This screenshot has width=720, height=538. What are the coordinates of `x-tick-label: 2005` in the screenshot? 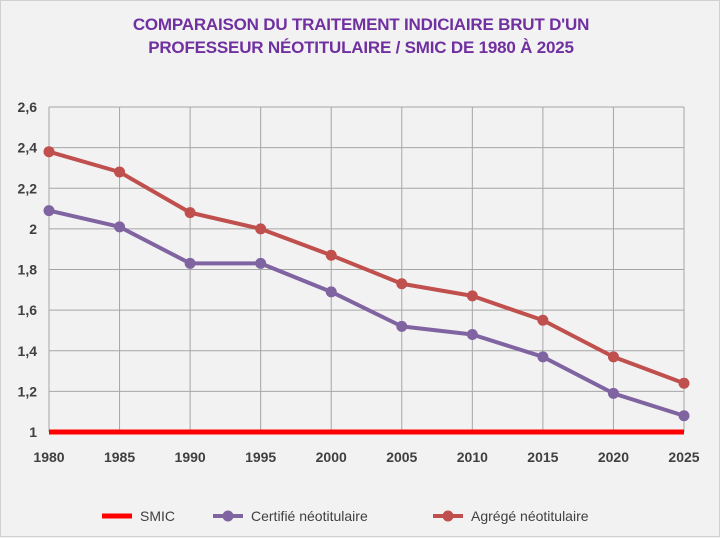 It's located at (401, 457).